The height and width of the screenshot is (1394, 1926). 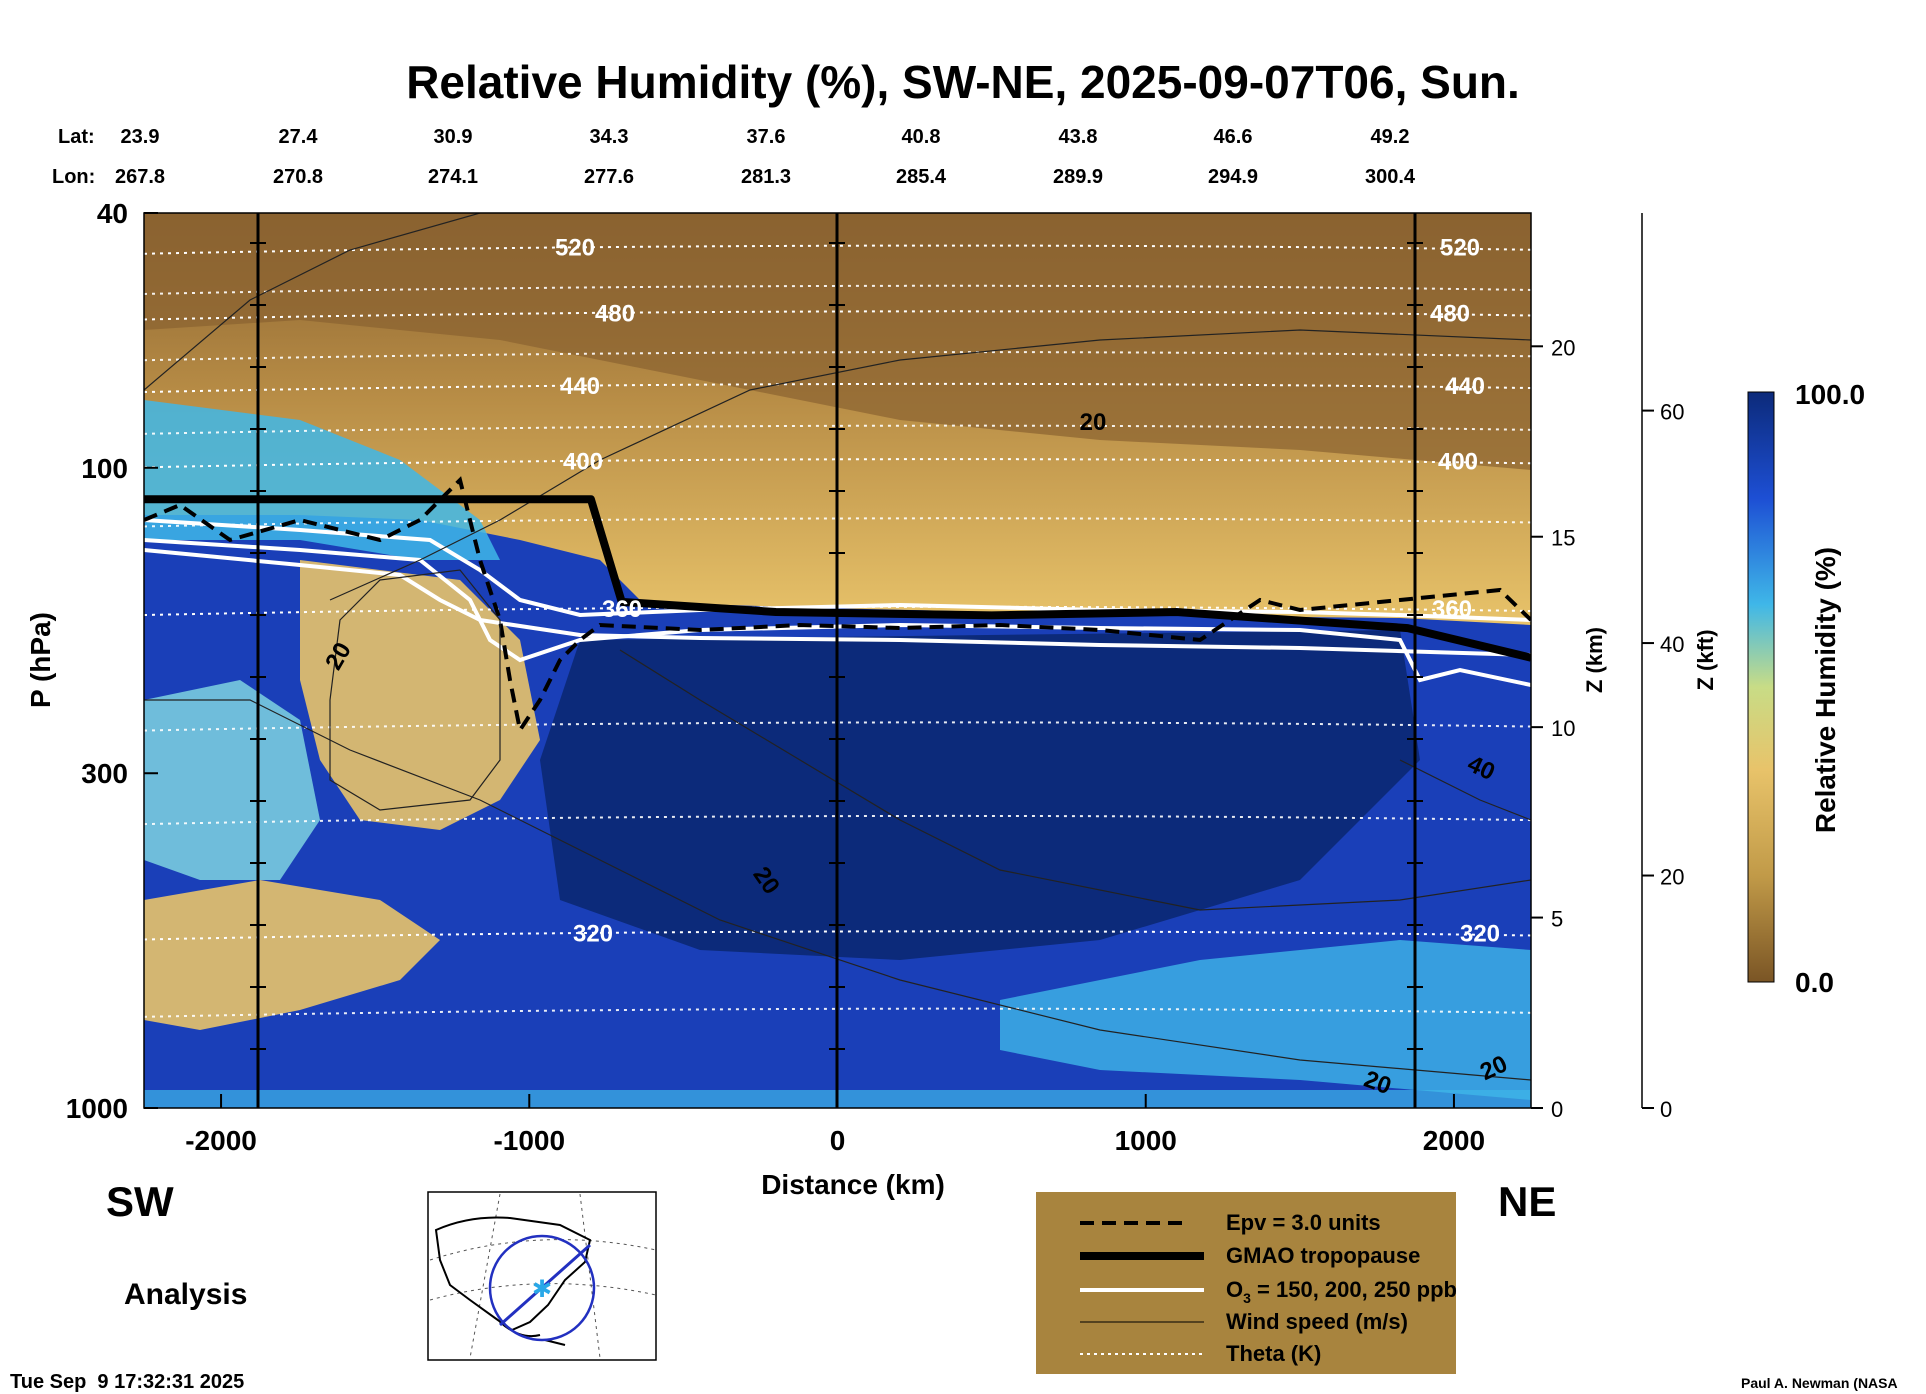 What do you see at coordinates (1452, 609) in the screenshot?
I see `theta-label-360-1: 360` at bounding box center [1452, 609].